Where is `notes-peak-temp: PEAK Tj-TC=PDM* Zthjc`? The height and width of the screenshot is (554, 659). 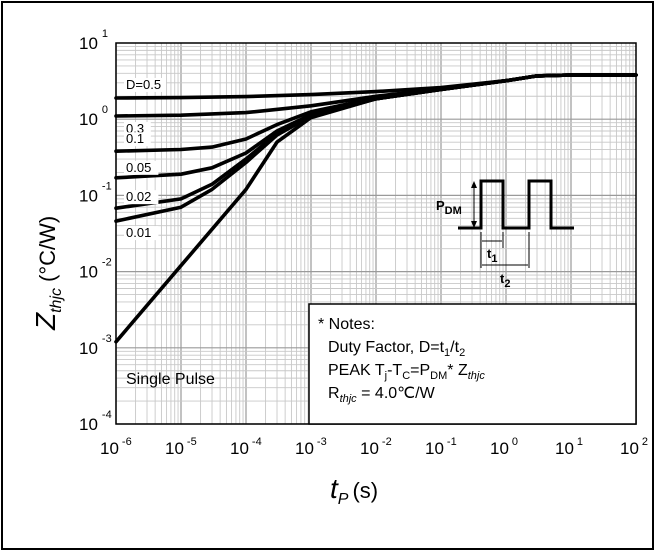
notes-peak-temp: PEAK Tj-TC=PDM* Zthjc is located at coordinates (406, 372).